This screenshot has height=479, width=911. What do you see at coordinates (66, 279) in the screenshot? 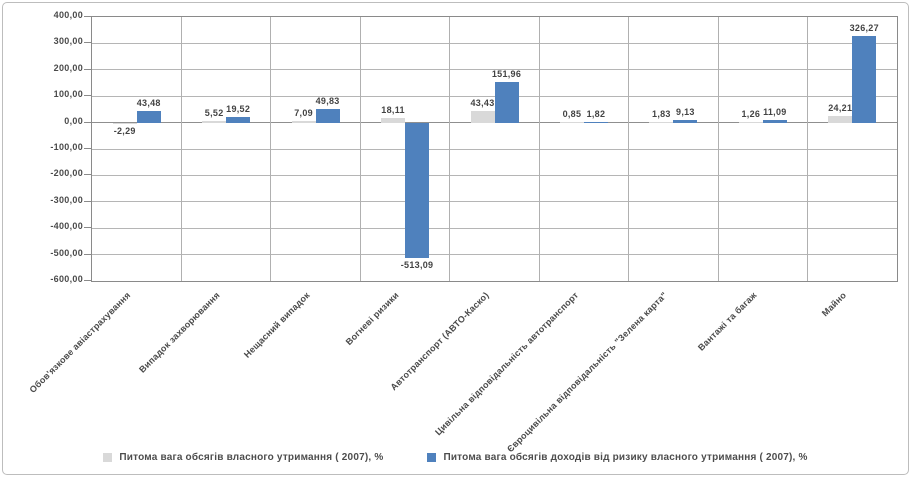
I see `y-axis-tick-label: -600,00` at bounding box center [66, 279].